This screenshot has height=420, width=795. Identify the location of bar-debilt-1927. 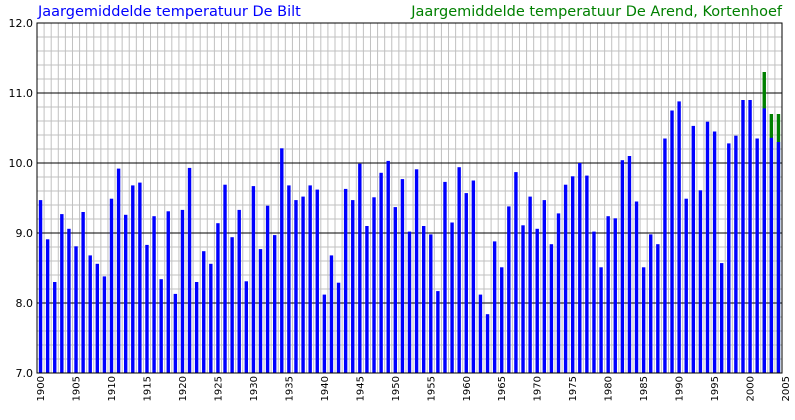
(232, 305).